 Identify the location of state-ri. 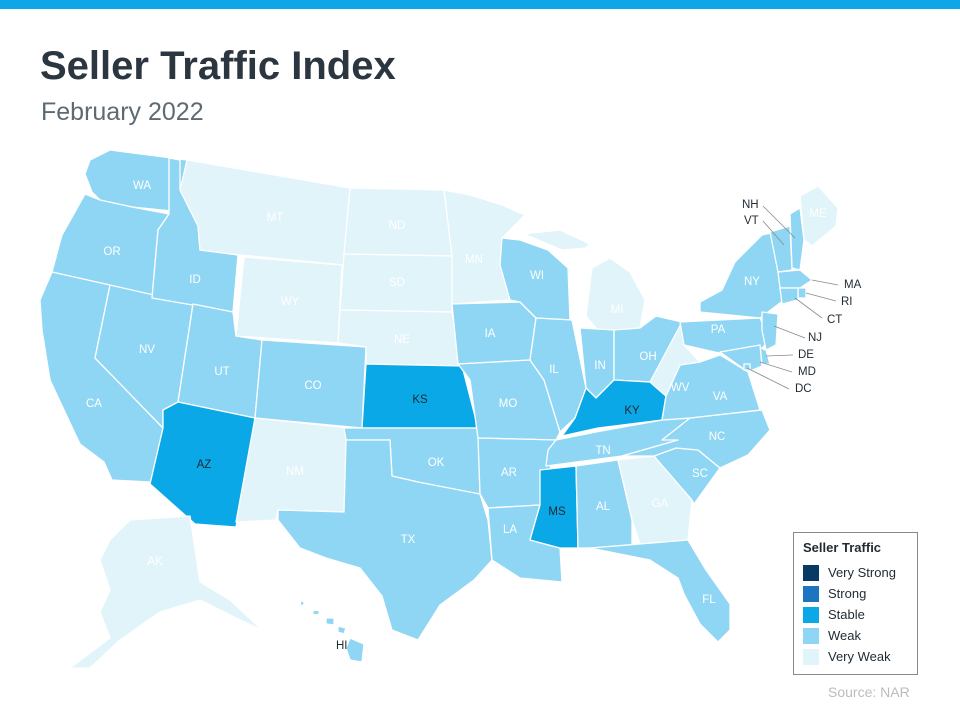
(802, 293).